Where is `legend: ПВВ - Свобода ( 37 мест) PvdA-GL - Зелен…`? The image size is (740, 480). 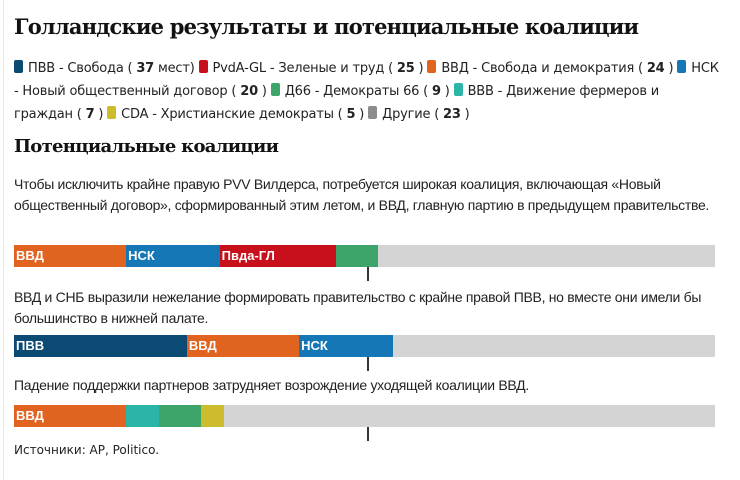
legend: ПВВ - Свобода ( 37 мест) PvdA-GL - Зелен… is located at coordinates (367, 91).